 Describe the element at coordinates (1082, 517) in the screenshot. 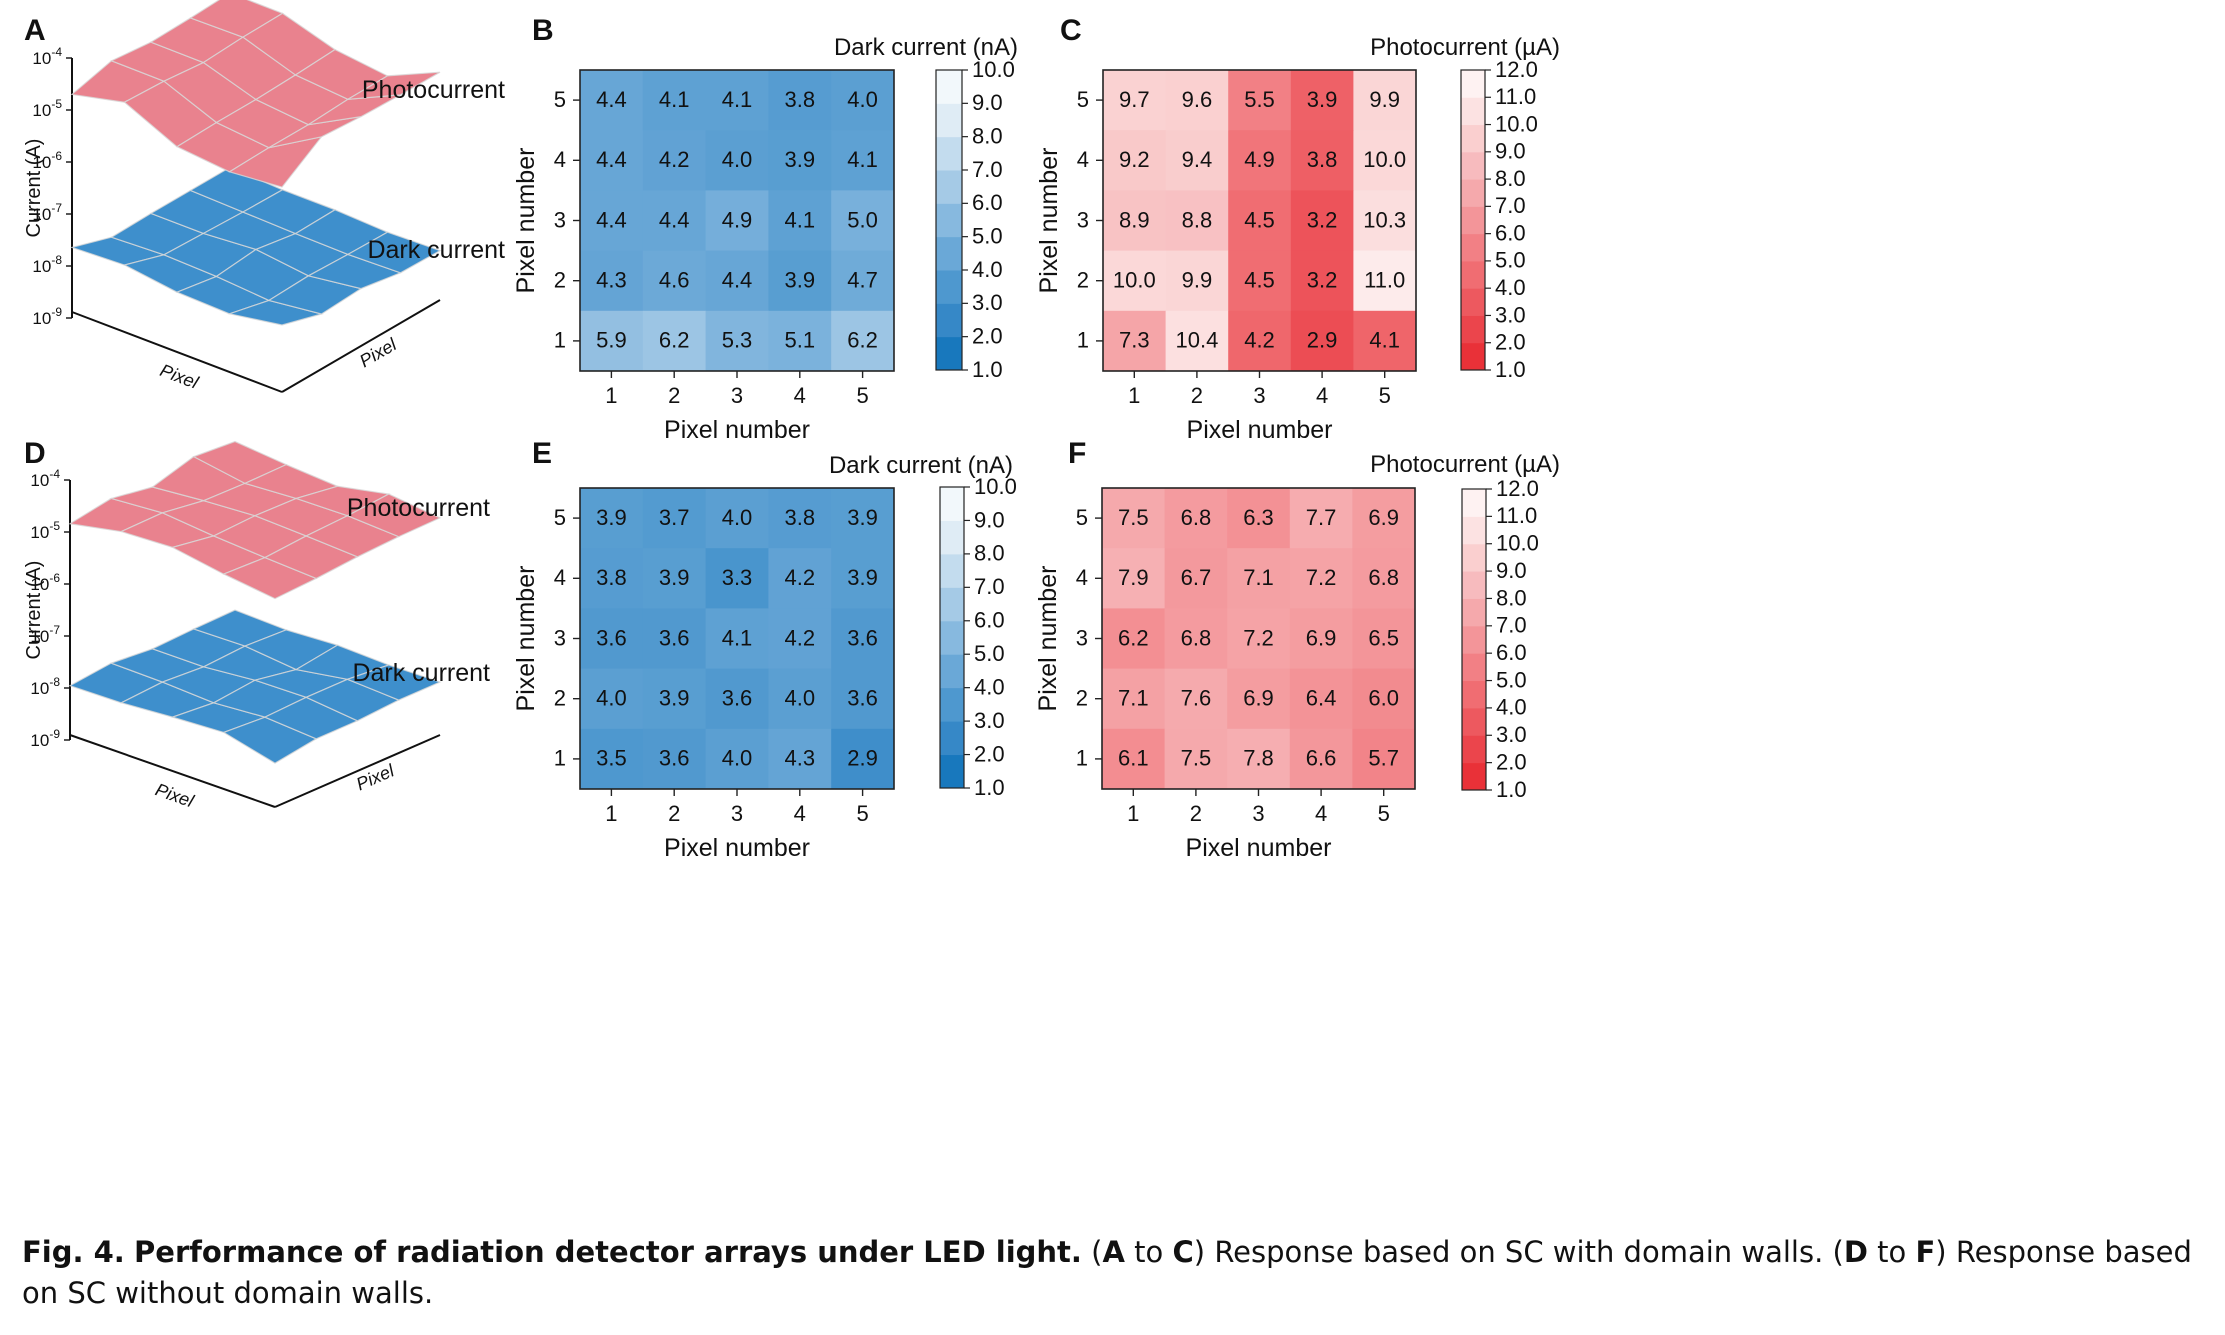

I see `y-tick-label: 5` at that location.